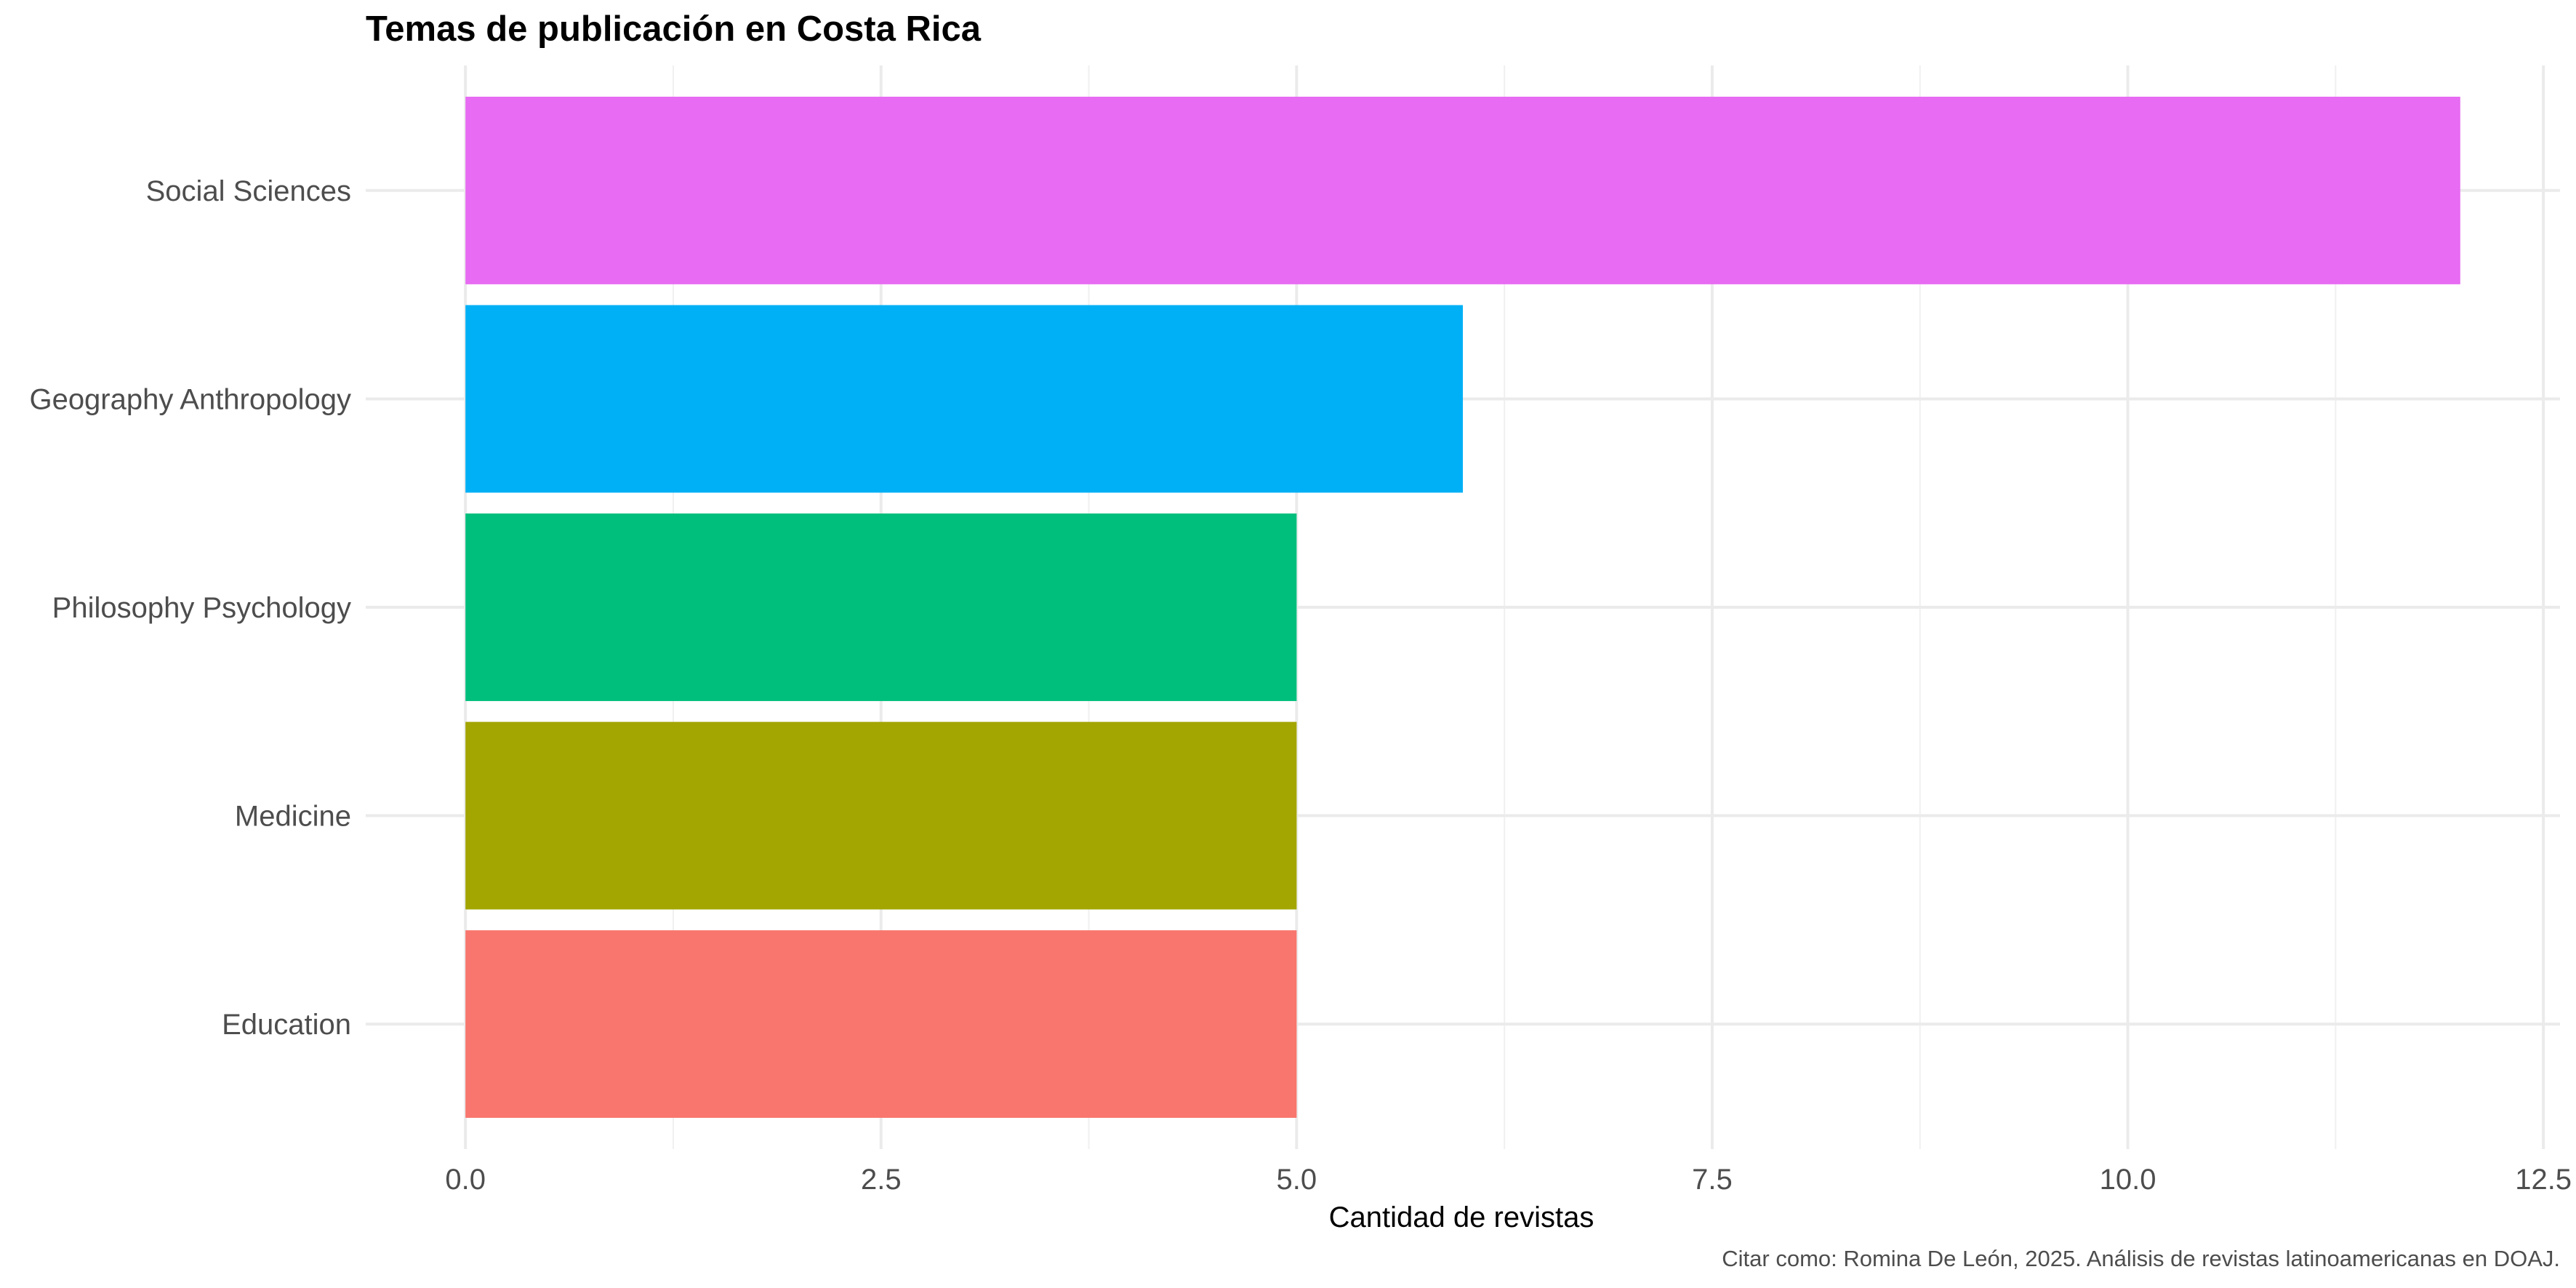  Describe the element at coordinates (964, 399) in the screenshot. I see `bar-geography-anthropology` at that location.